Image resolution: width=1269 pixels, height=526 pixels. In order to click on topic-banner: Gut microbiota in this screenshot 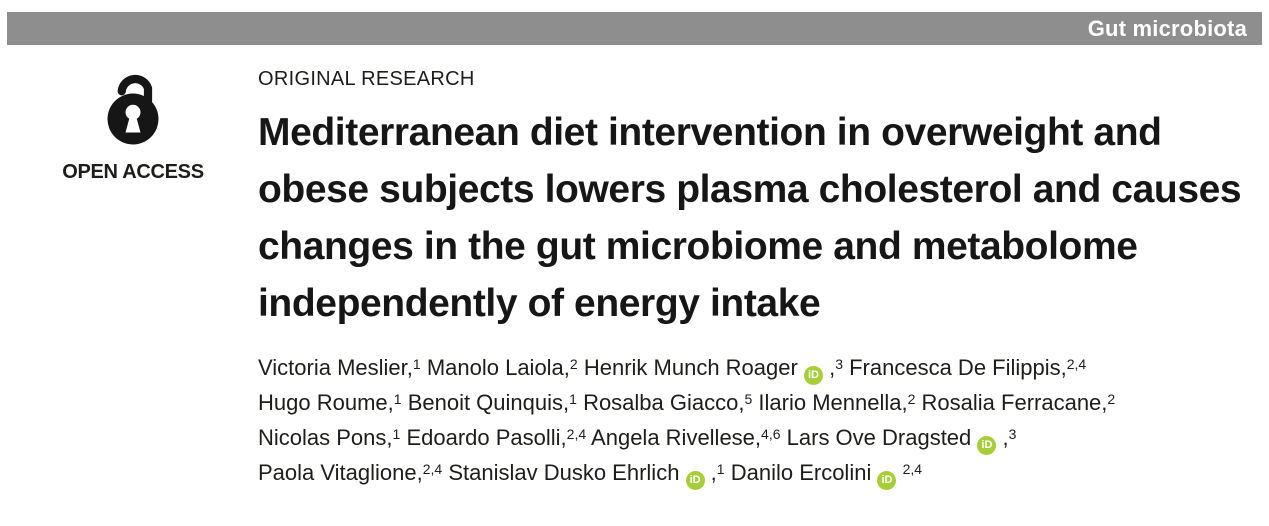, I will do `click(634, 28)`.